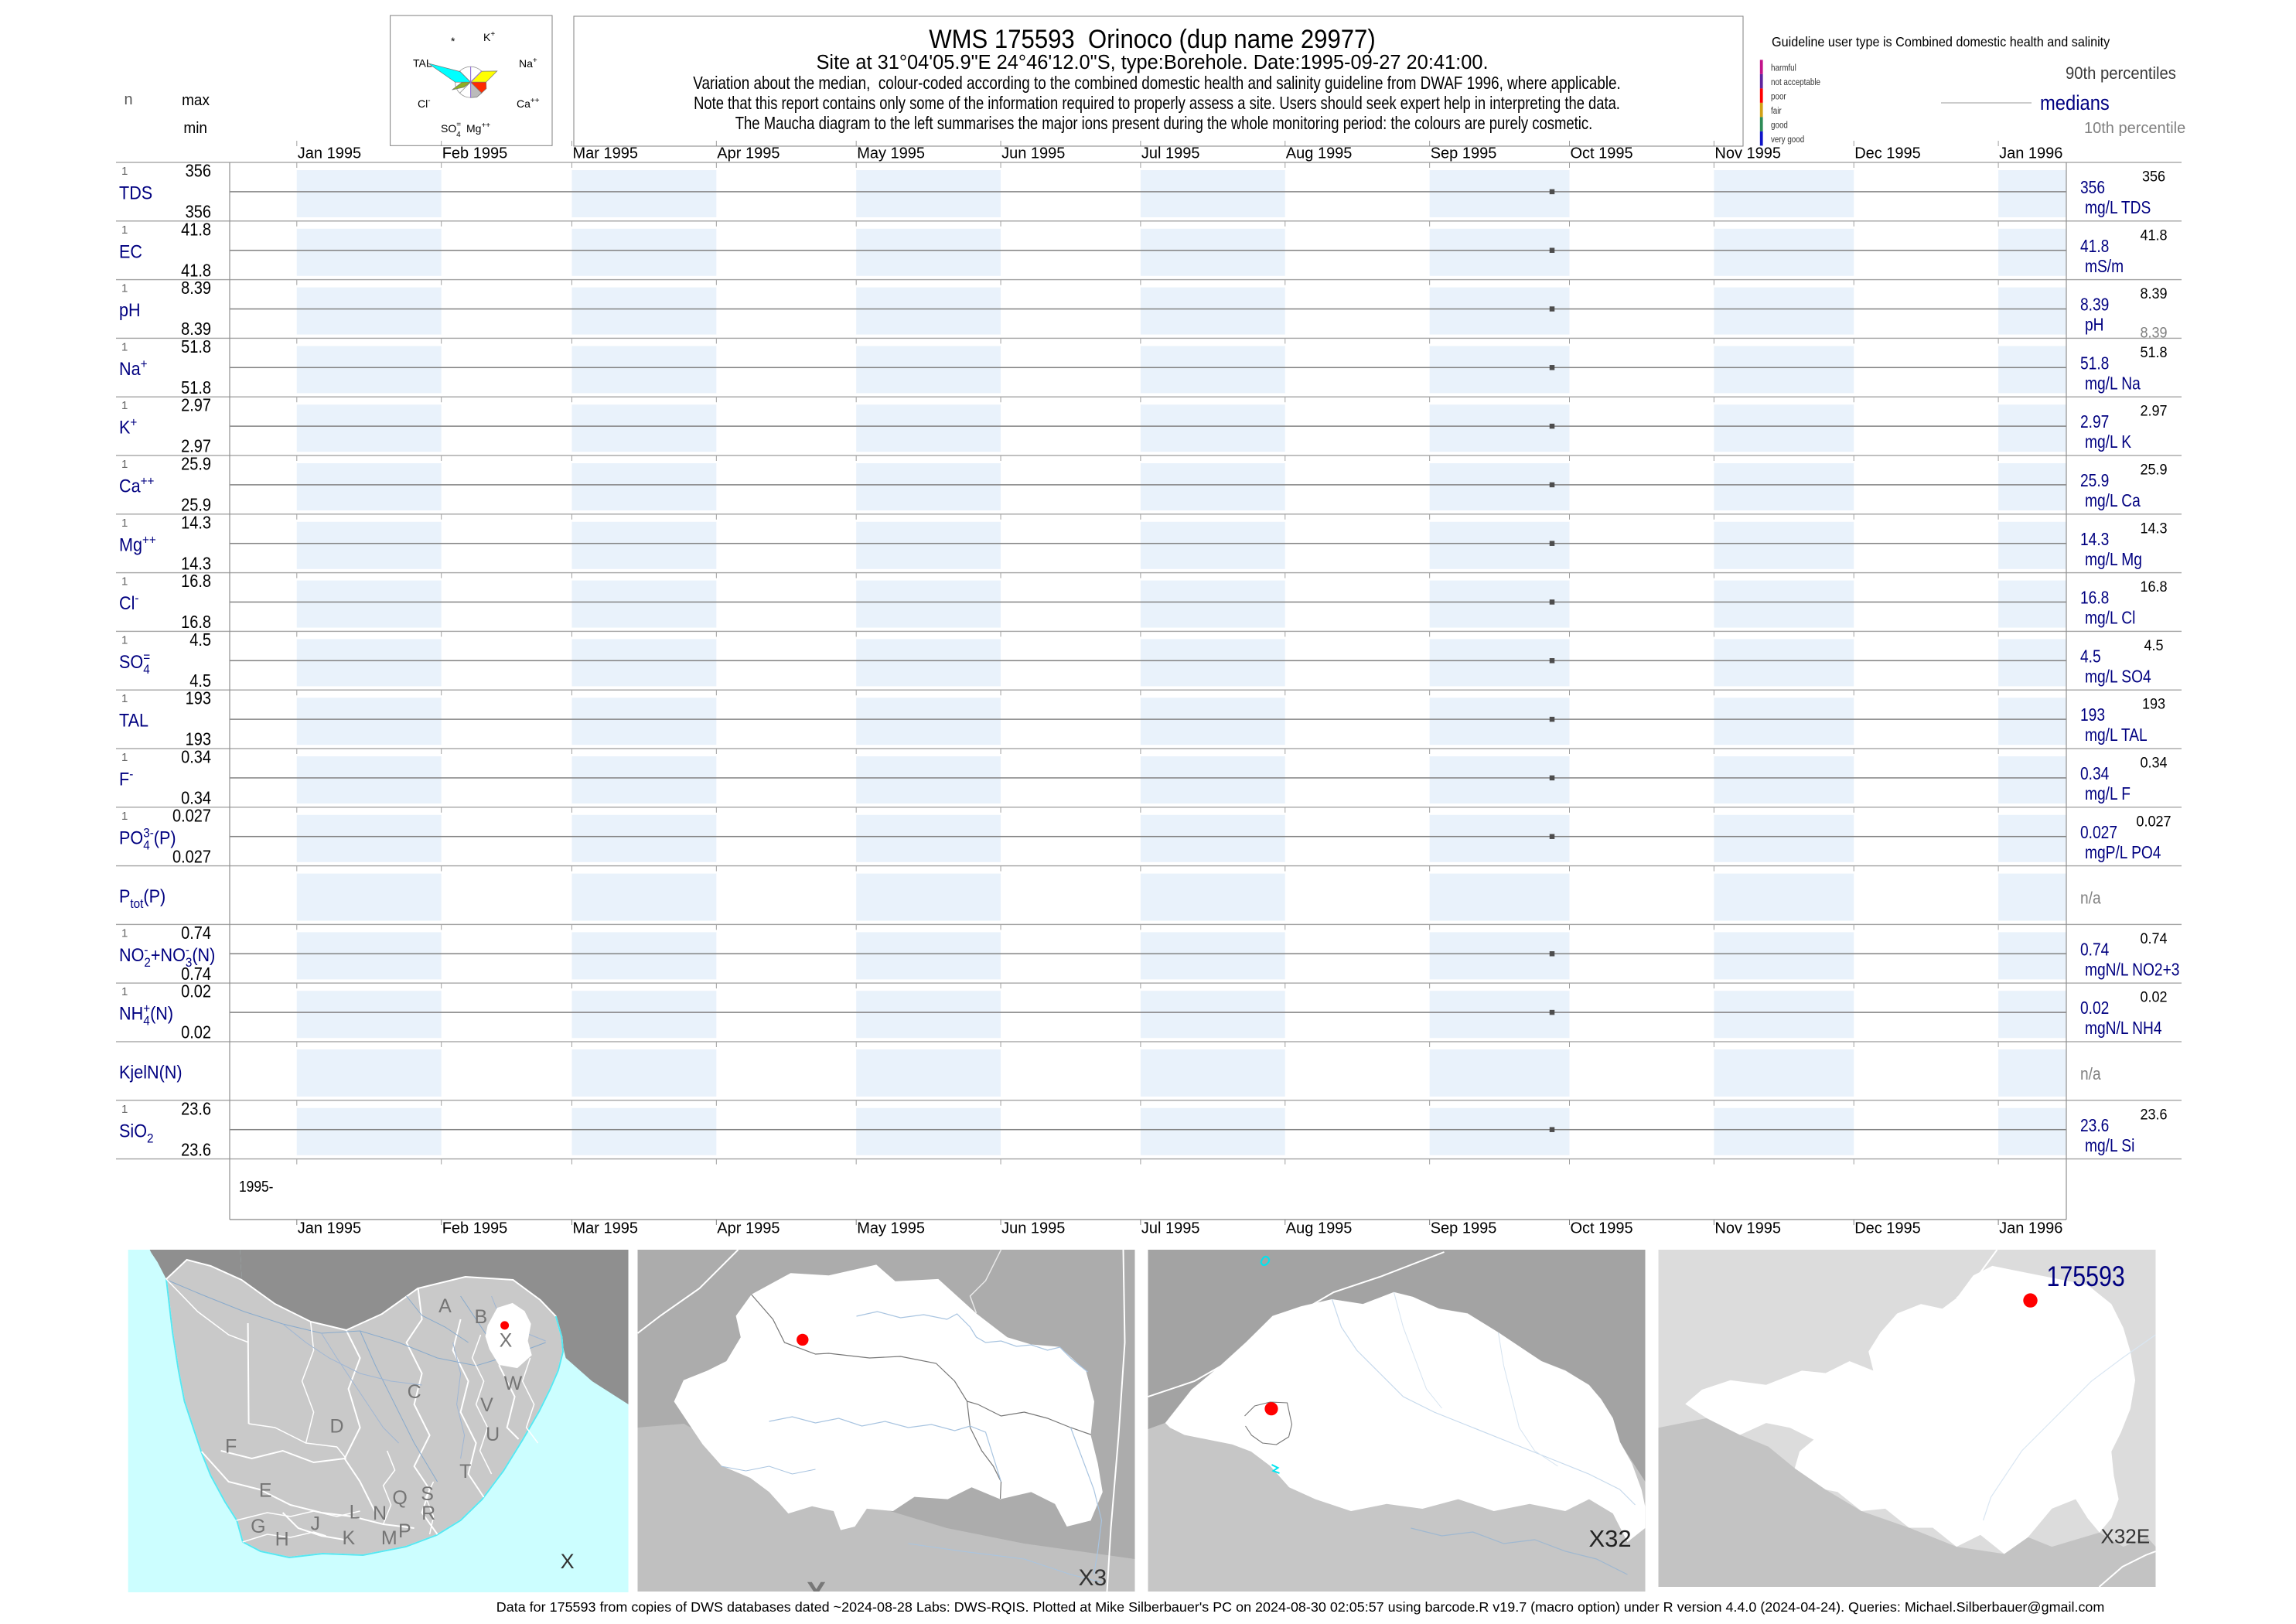  Describe the element at coordinates (355, 1512) in the screenshot. I see `svg-text: L` at that location.